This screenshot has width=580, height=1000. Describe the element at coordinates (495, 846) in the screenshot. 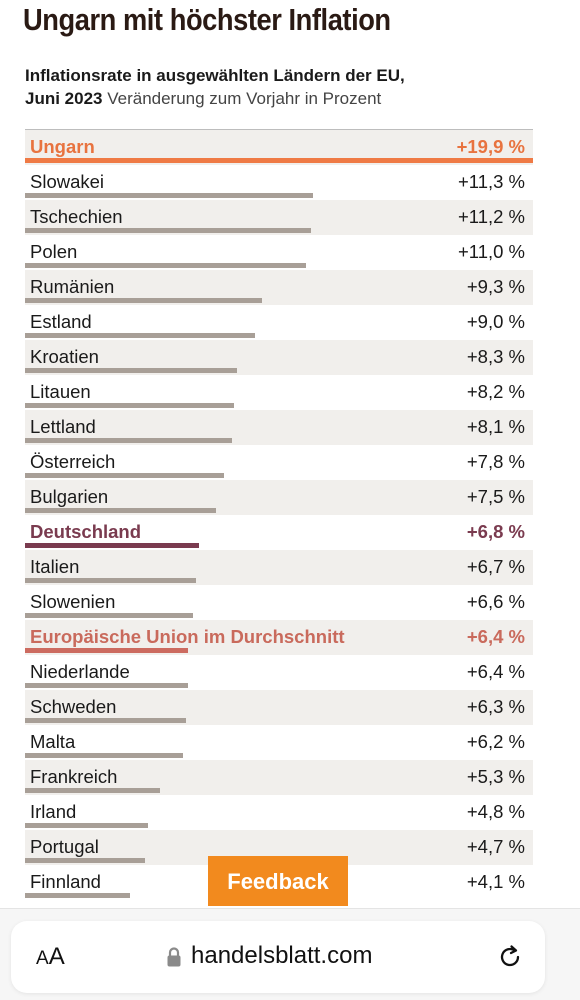

I see `row-value: +4,7 %` at that location.